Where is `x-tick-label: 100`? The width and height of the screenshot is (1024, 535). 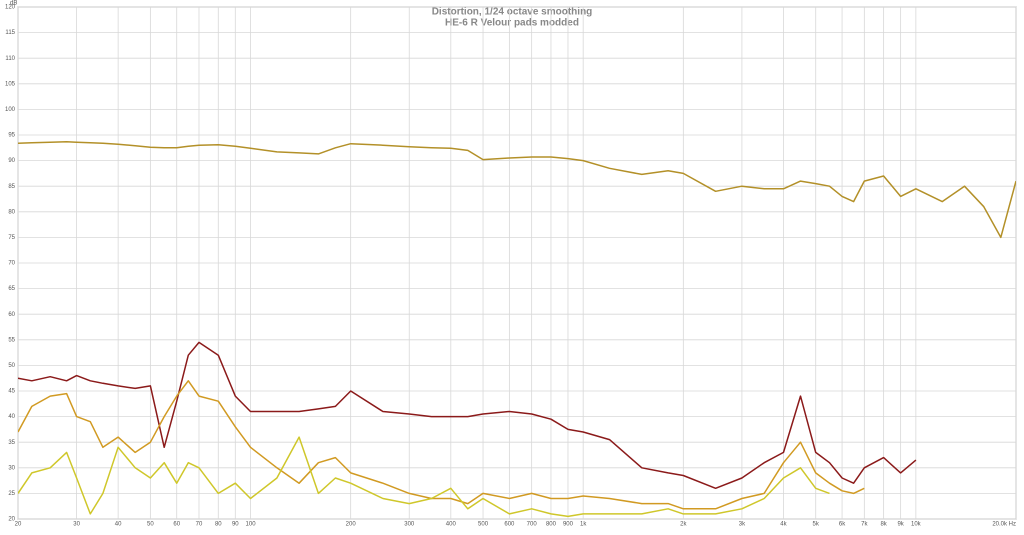
x-tick-label: 100 is located at coordinates (251, 525).